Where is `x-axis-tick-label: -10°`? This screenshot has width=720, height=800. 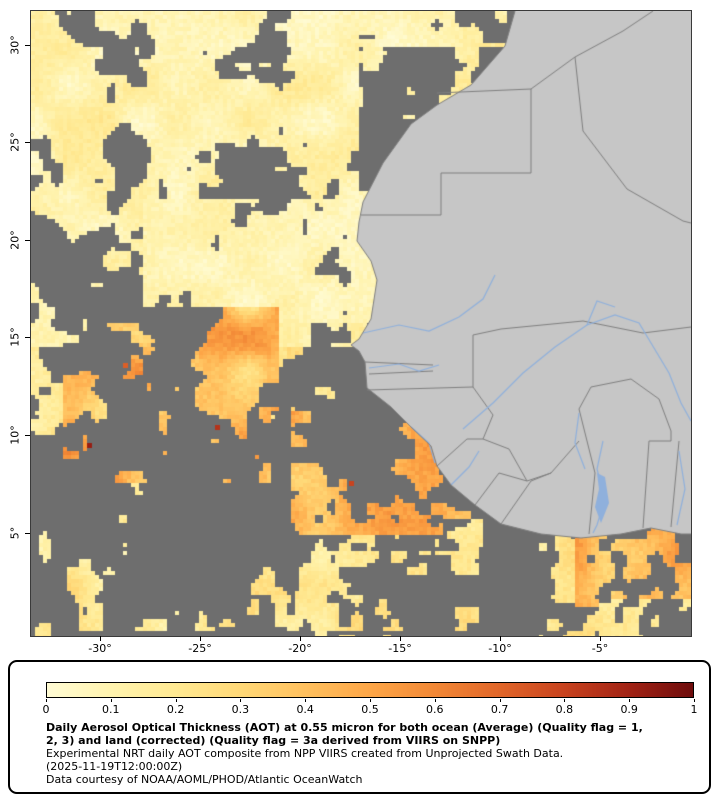
x-axis-tick-label: -10° is located at coordinates (500, 648).